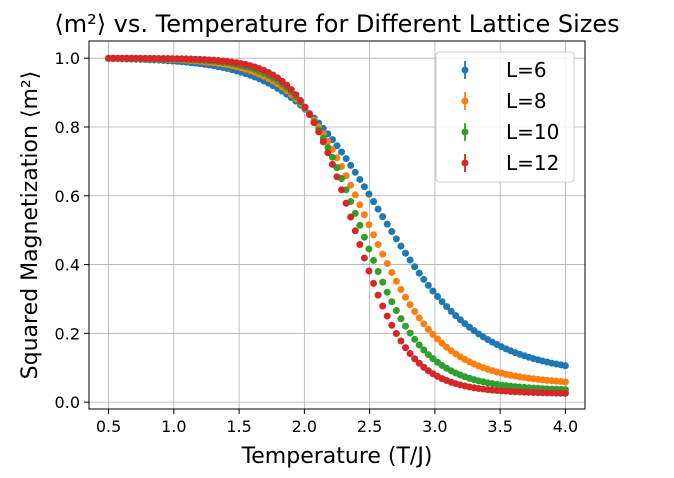  What do you see at coordinates (499, 426) in the screenshot?
I see `x-tick-label: 3.5` at bounding box center [499, 426].